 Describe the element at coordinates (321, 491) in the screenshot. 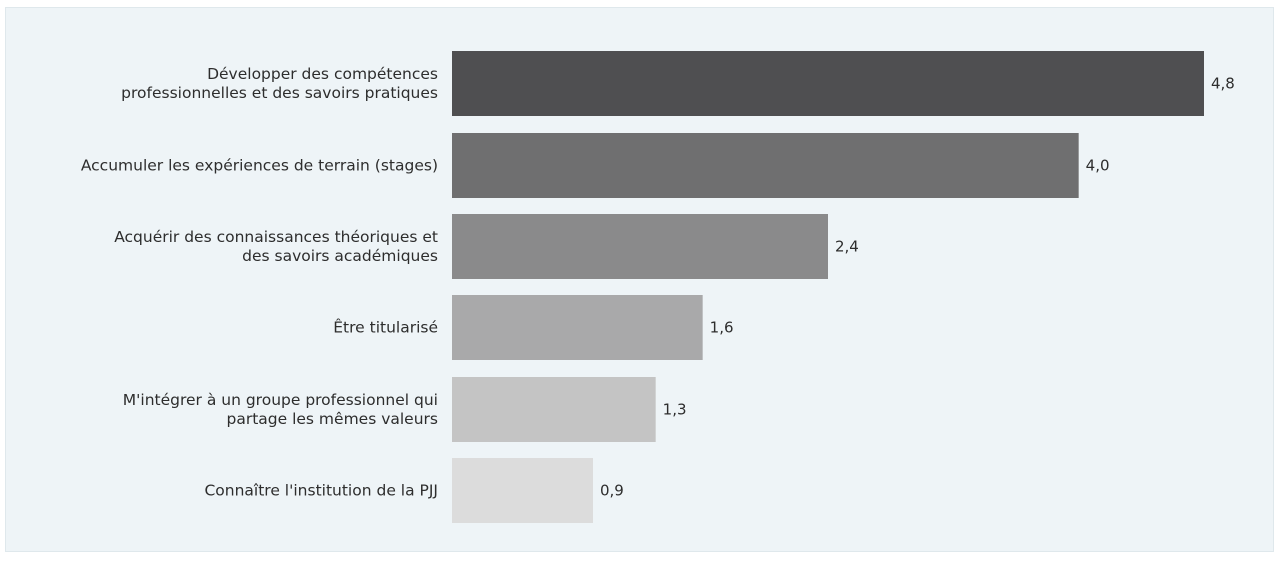

I see `category-label-6: Connaître l'institution de la PJJ` at that location.